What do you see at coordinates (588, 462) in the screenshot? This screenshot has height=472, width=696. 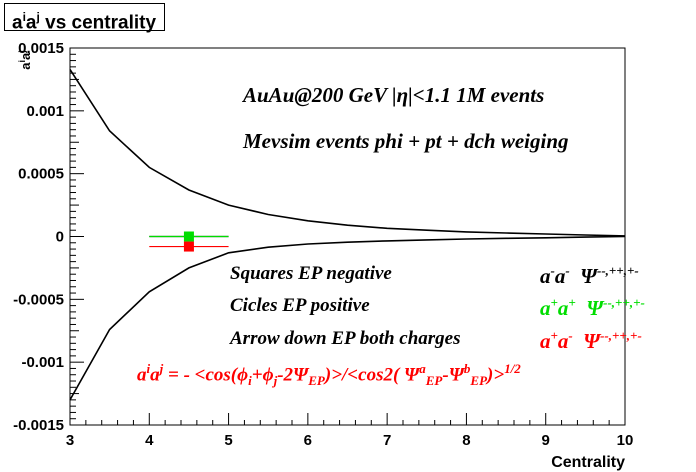 I see `x-axis-label: Centrality` at bounding box center [588, 462].